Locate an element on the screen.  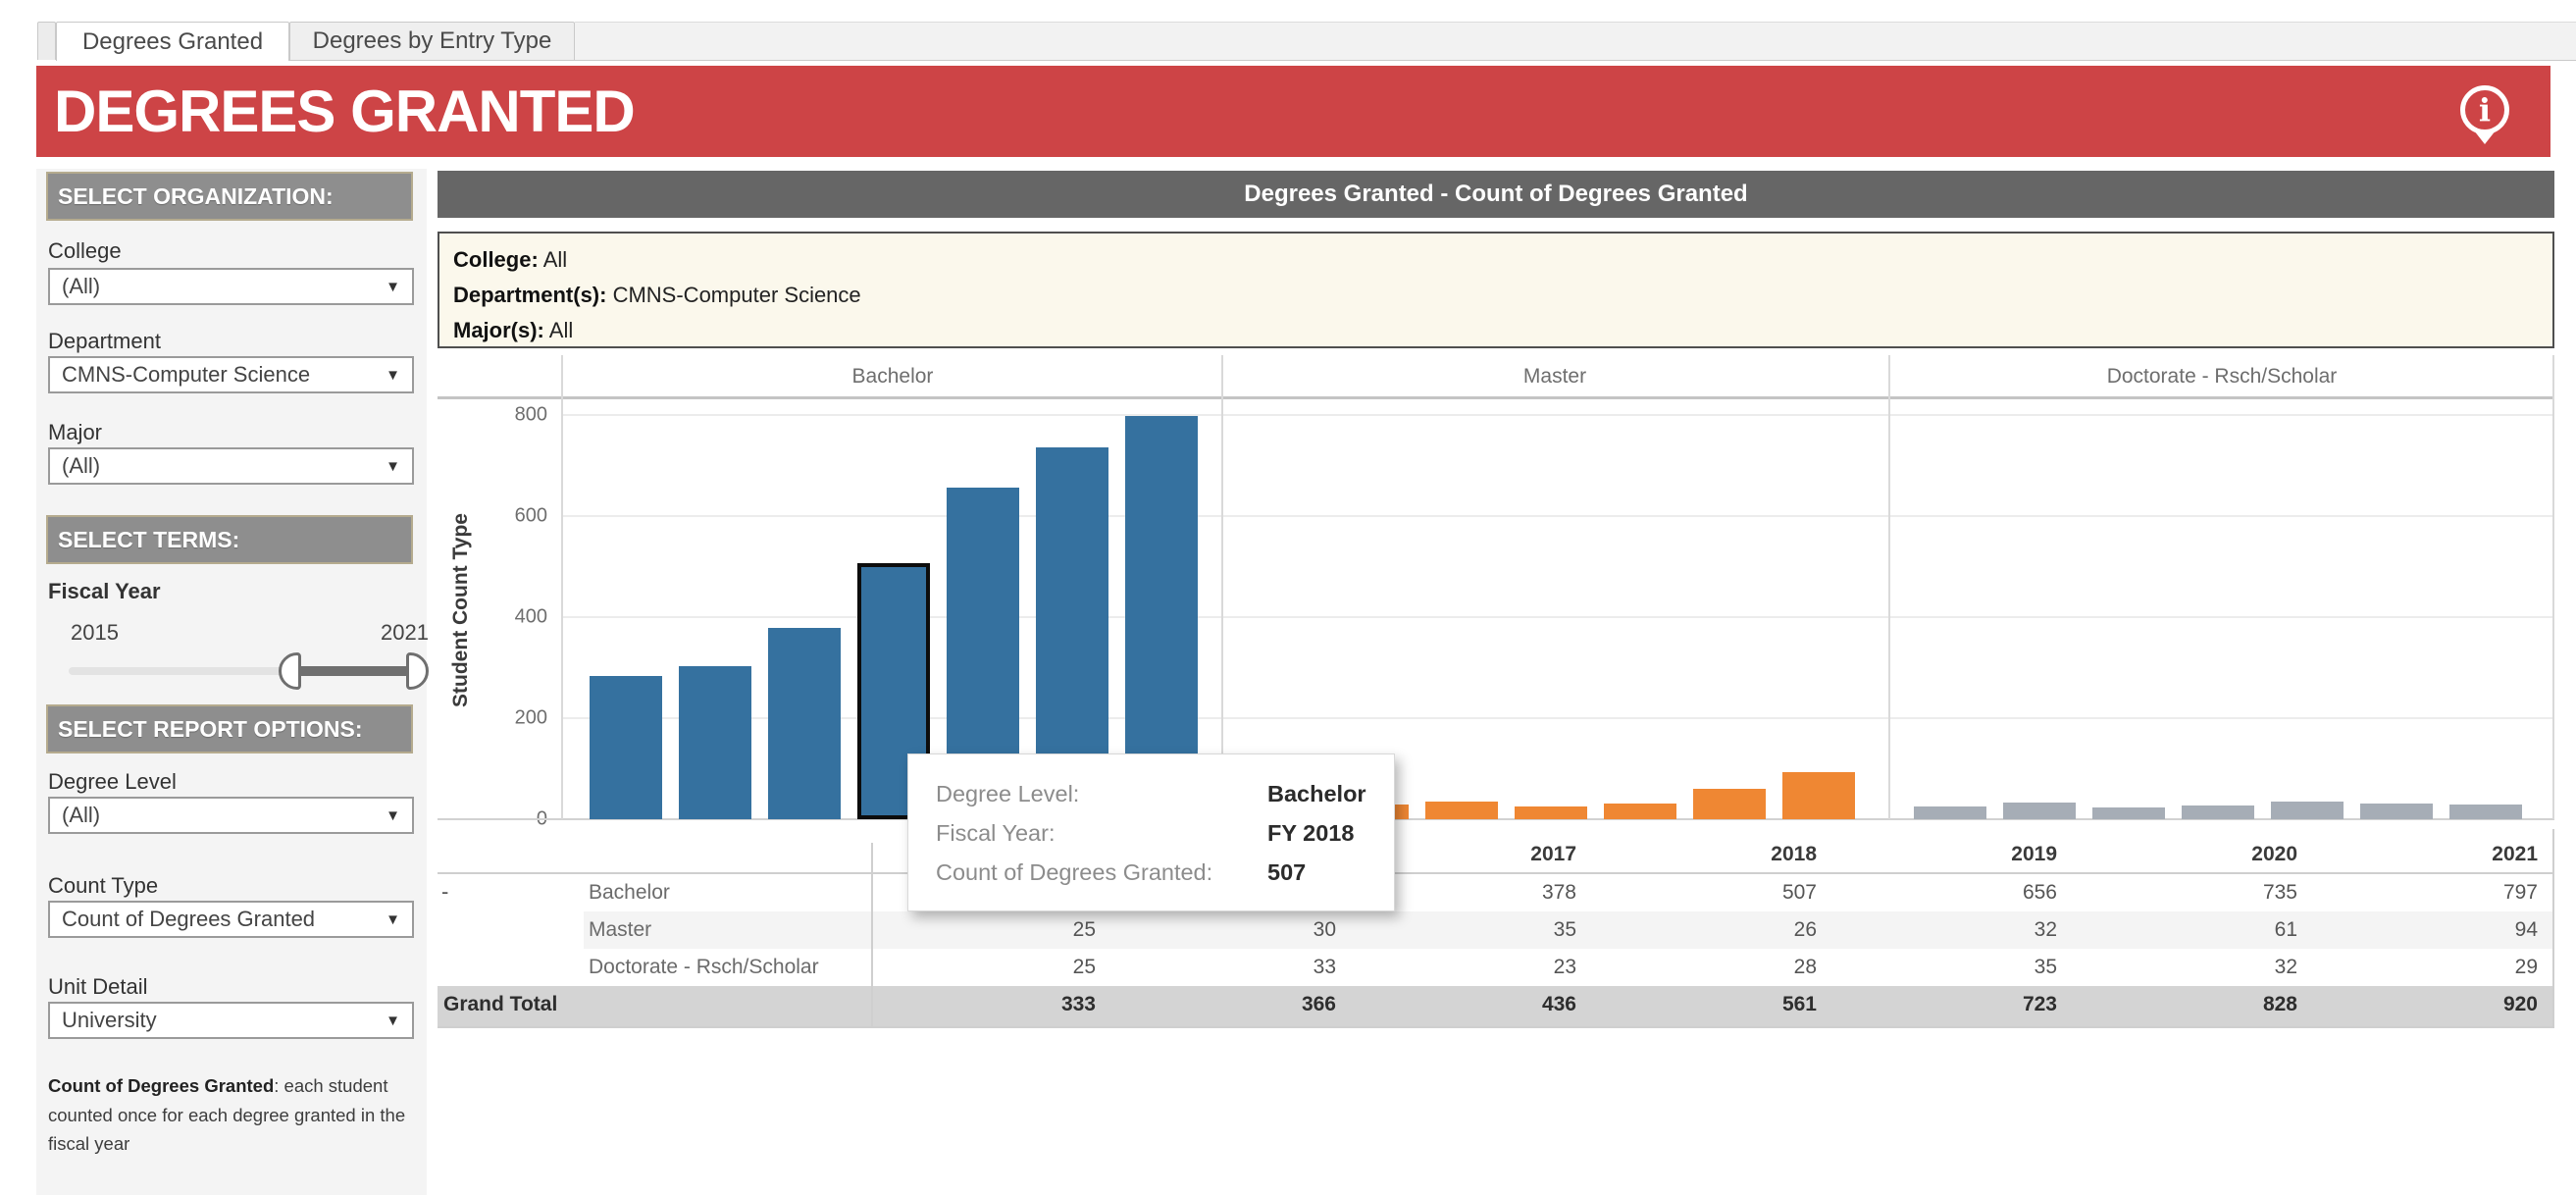
filter-summary-label: Department(s): is located at coordinates (530, 295).